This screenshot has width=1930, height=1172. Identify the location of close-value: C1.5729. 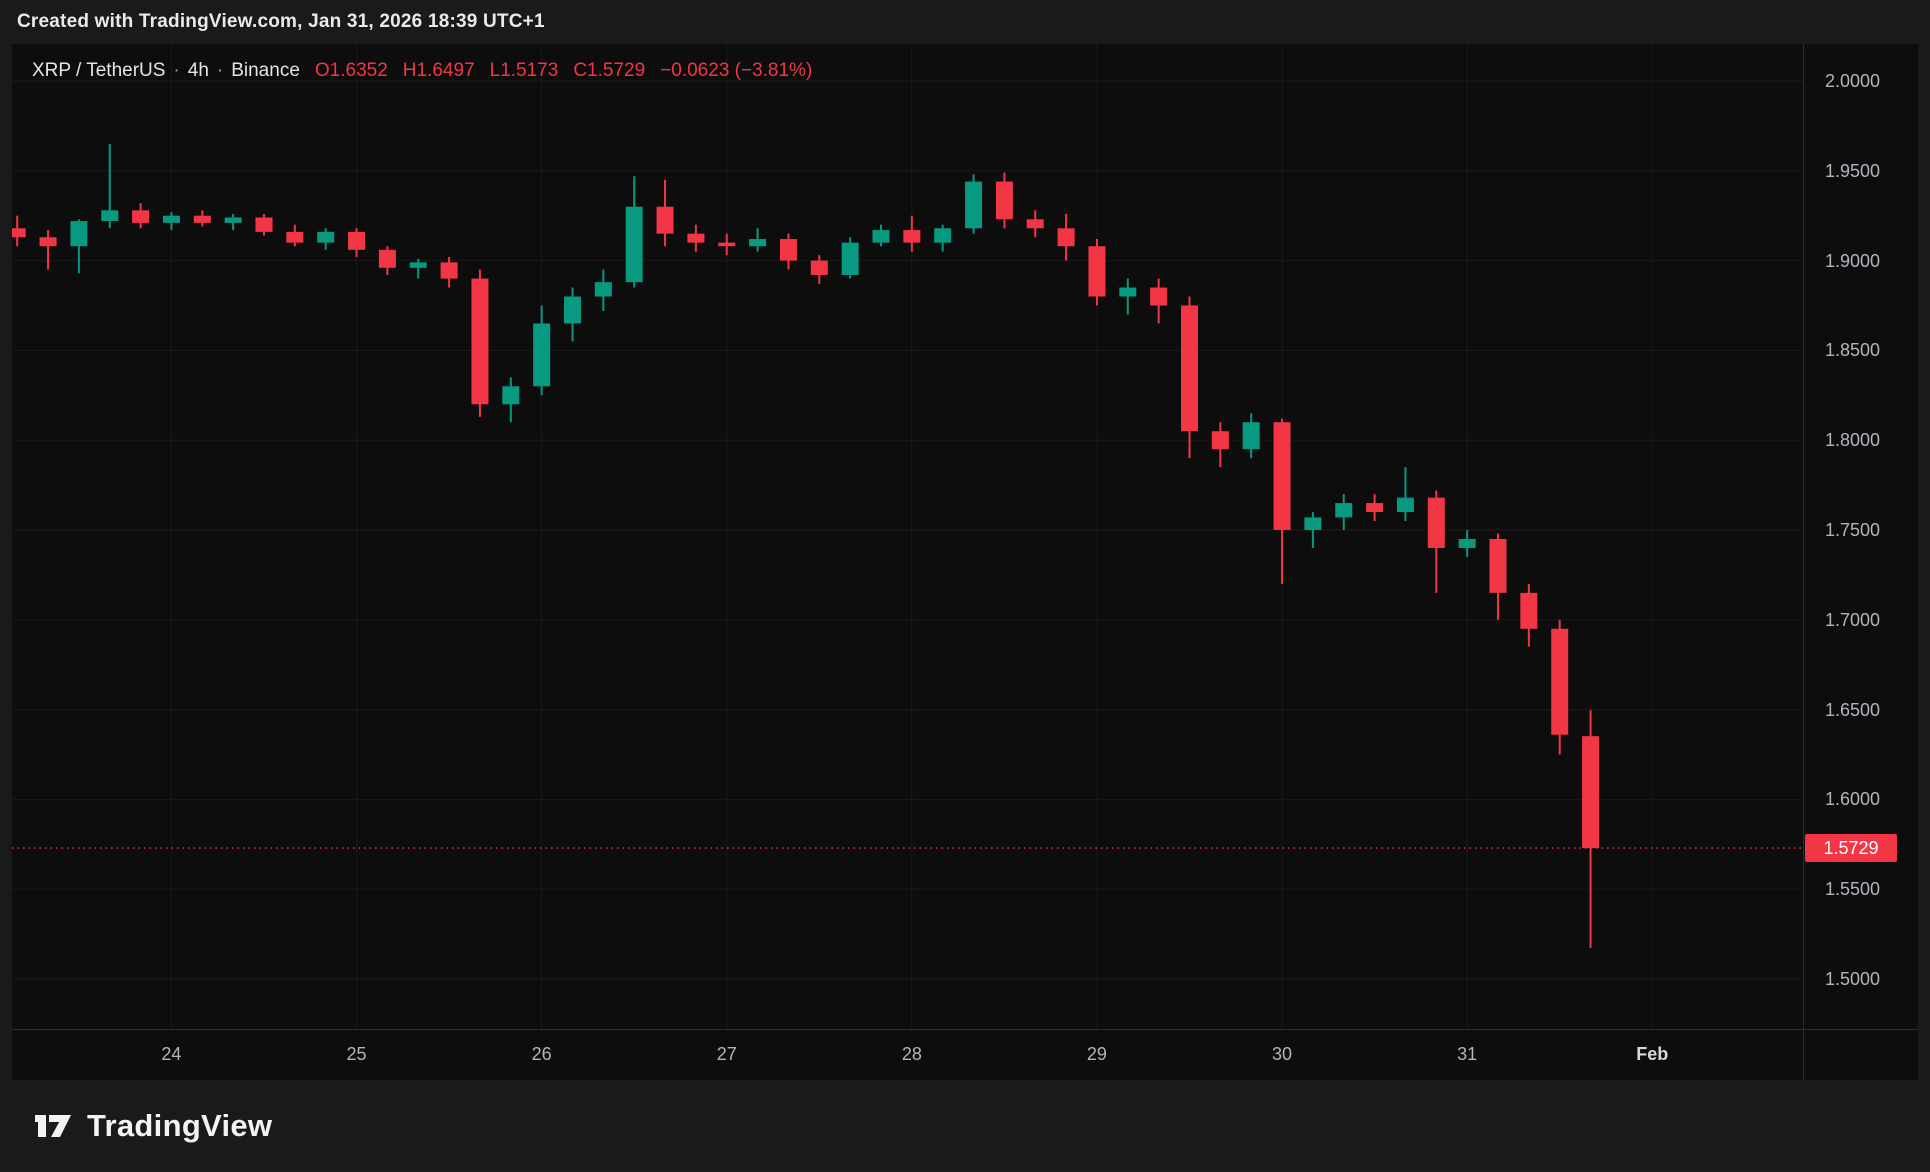
(609, 70).